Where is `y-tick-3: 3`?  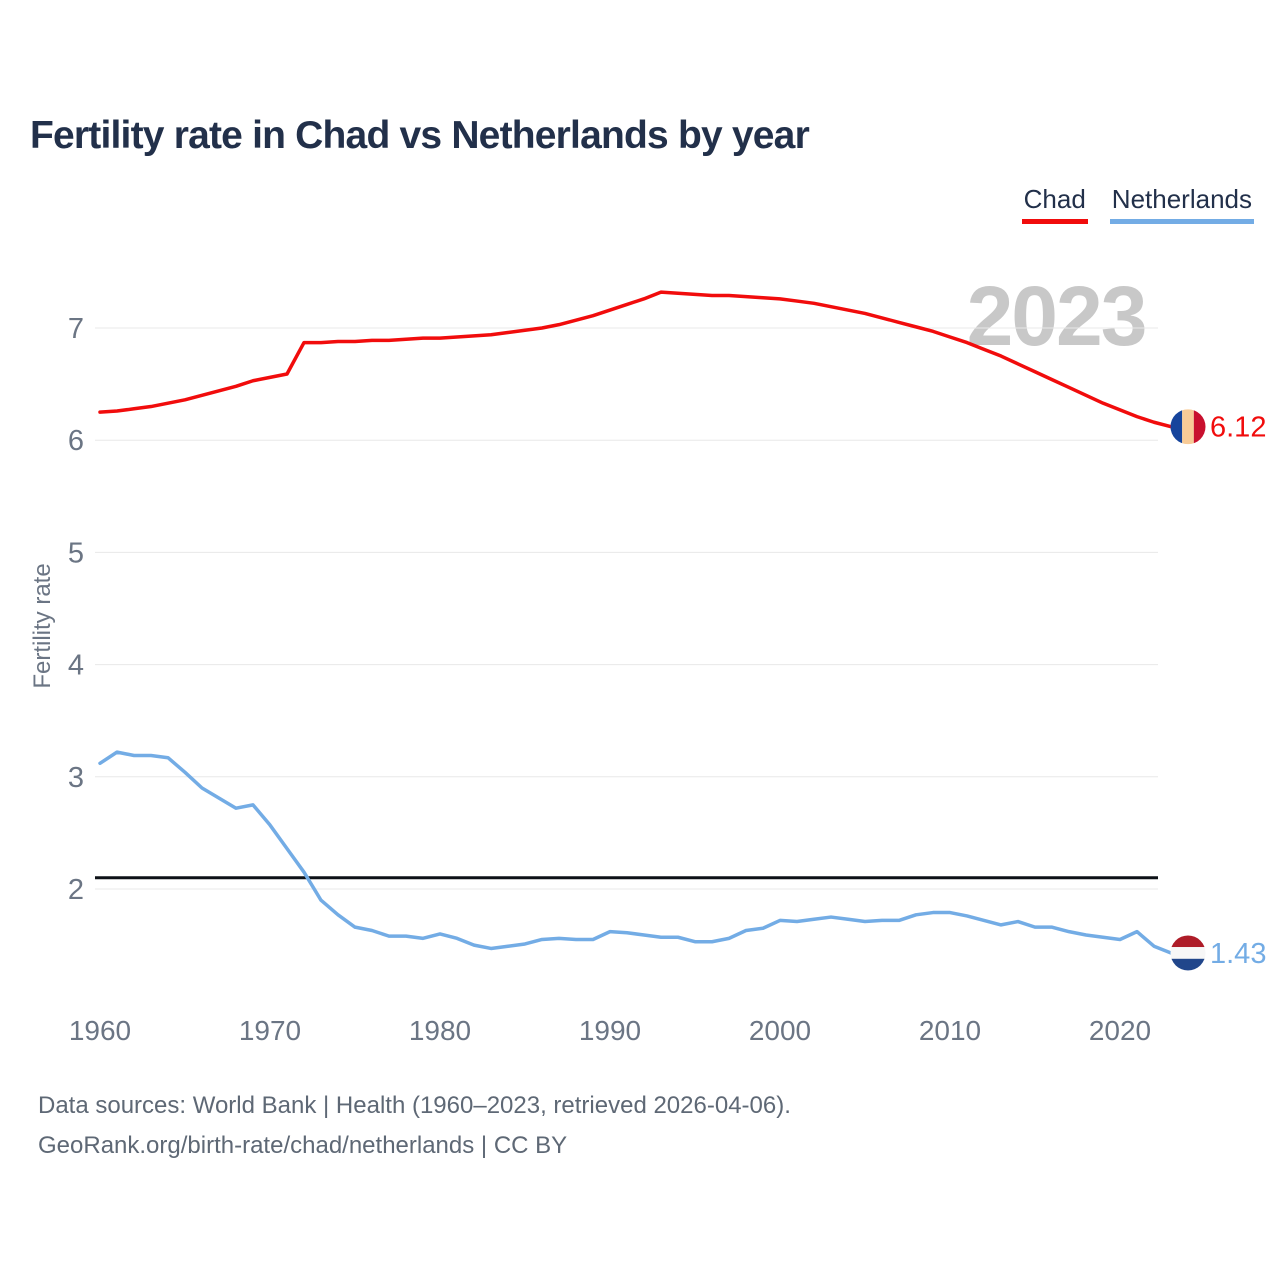
y-tick-3: 3 is located at coordinates (76, 778).